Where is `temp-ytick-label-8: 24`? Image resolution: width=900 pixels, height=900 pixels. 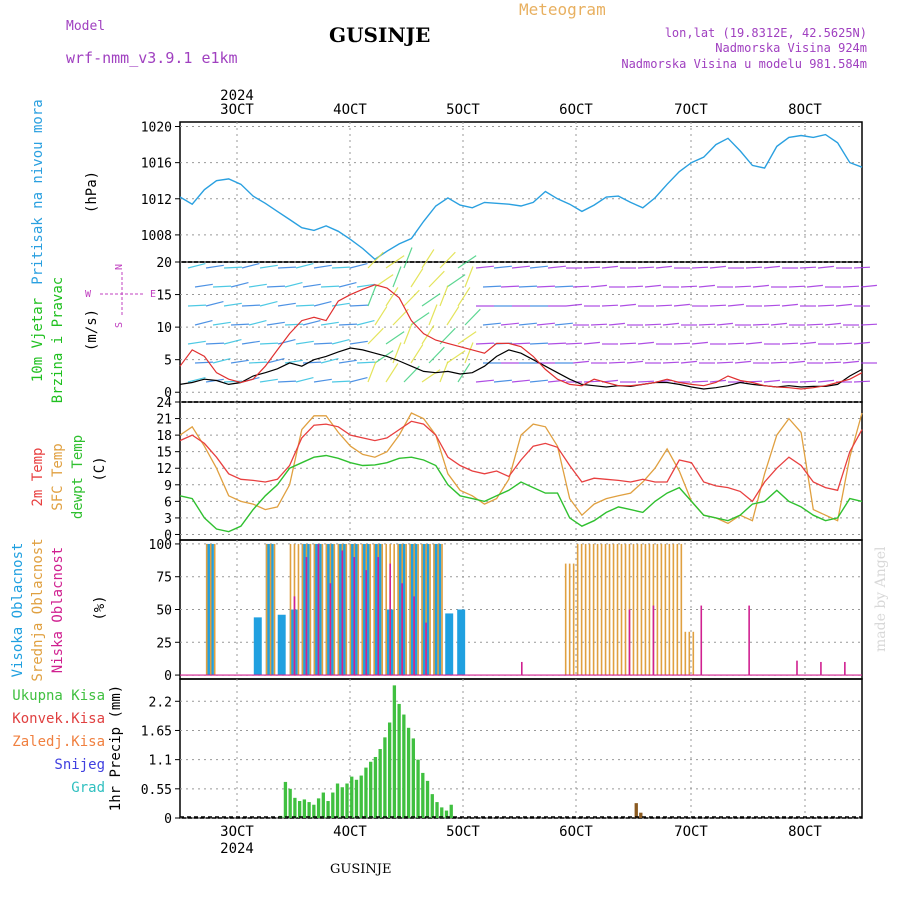 temp-ytick-label-8: 24 is located at coordinates (164, 403).